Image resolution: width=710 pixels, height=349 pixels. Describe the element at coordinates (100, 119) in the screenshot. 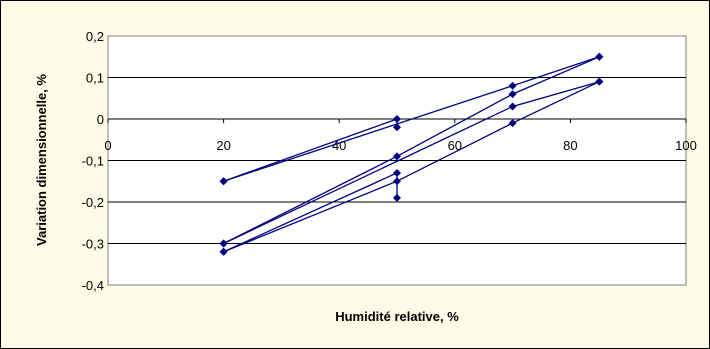

I see `y-tick-label: 0` at that location.